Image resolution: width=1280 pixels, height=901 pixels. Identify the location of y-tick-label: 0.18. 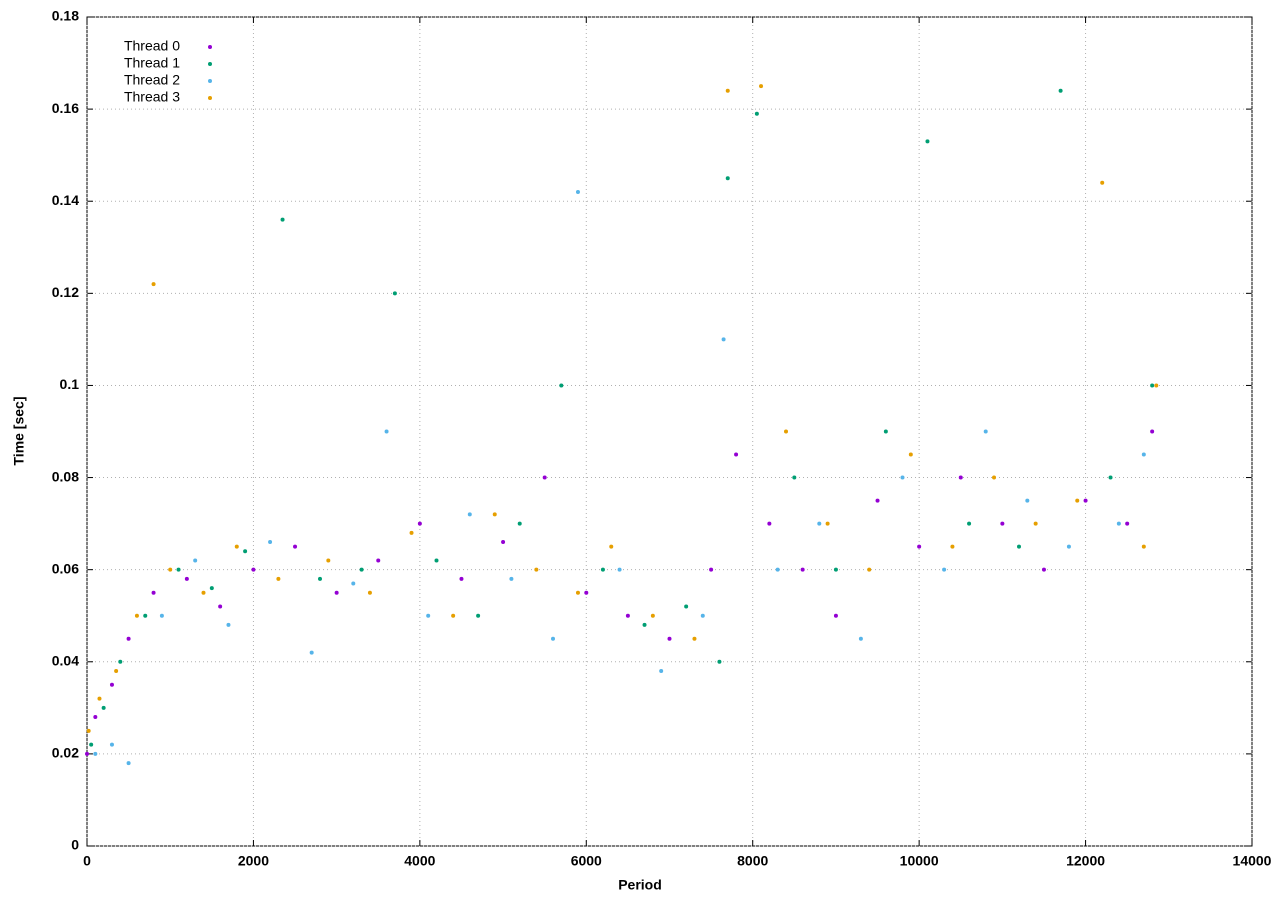
(65, 16).